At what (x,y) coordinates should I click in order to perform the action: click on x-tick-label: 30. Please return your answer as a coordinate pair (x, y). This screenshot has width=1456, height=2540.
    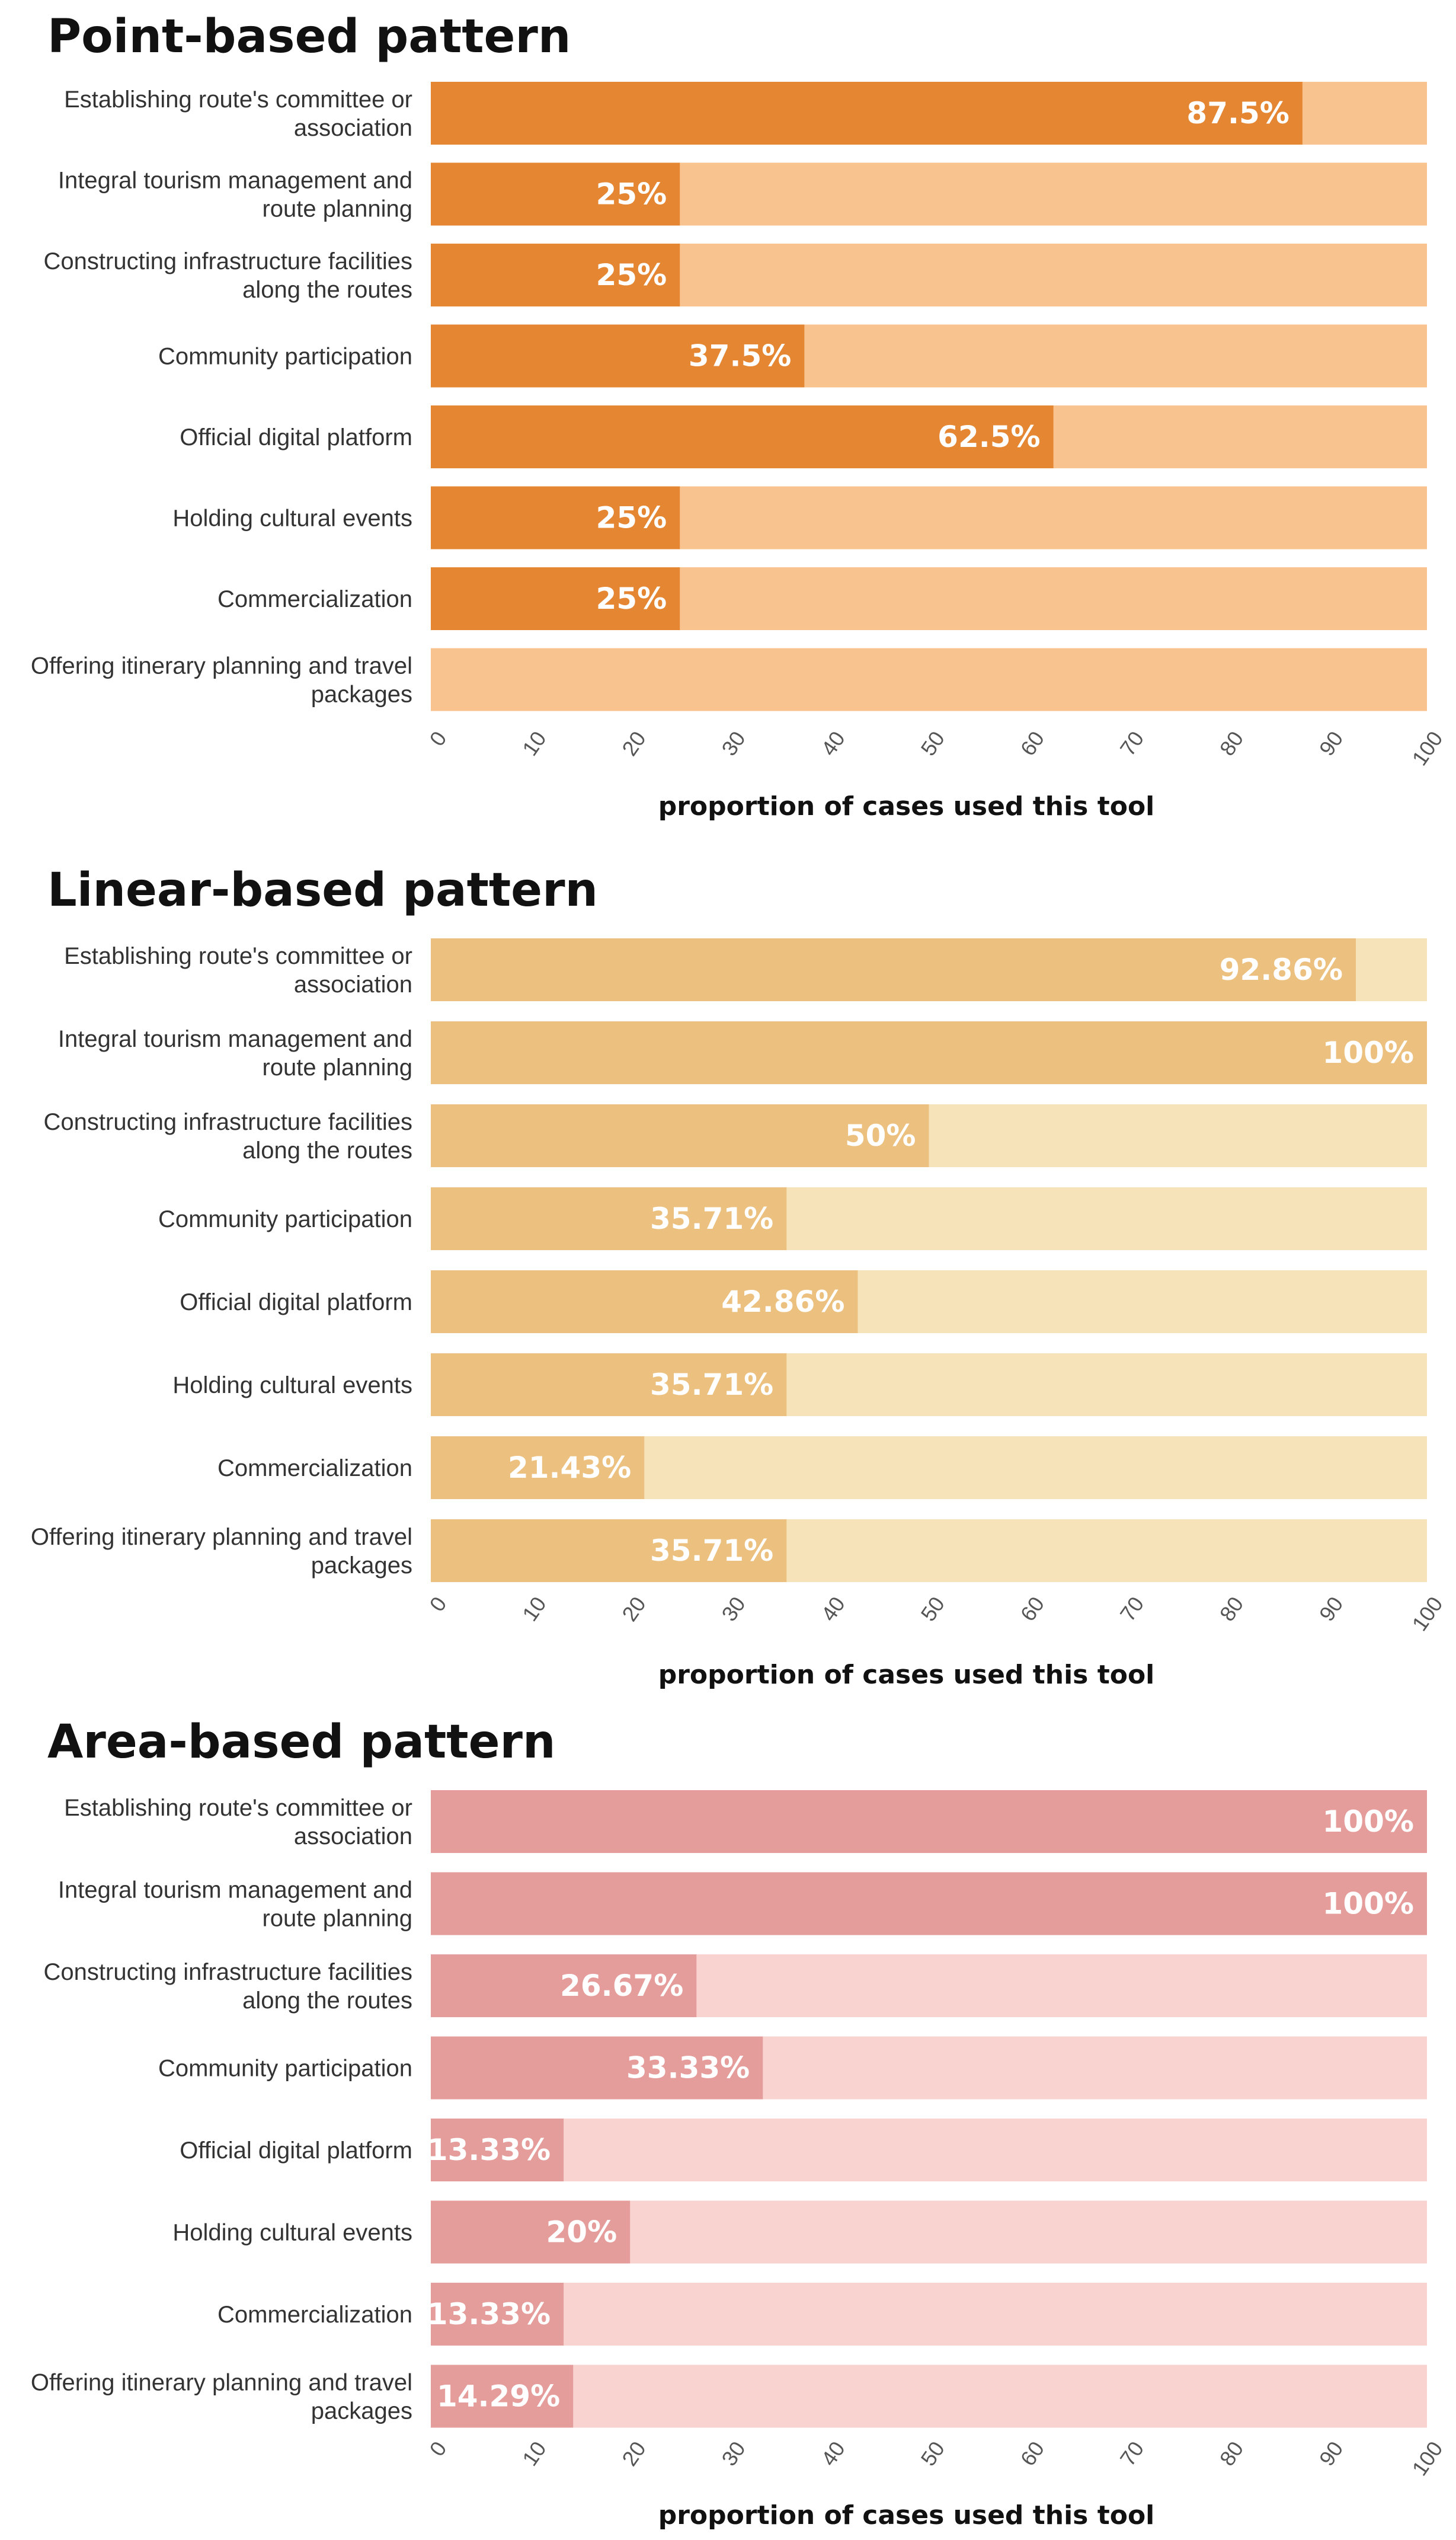
    Looking at the image, I should click on (733, 2453).